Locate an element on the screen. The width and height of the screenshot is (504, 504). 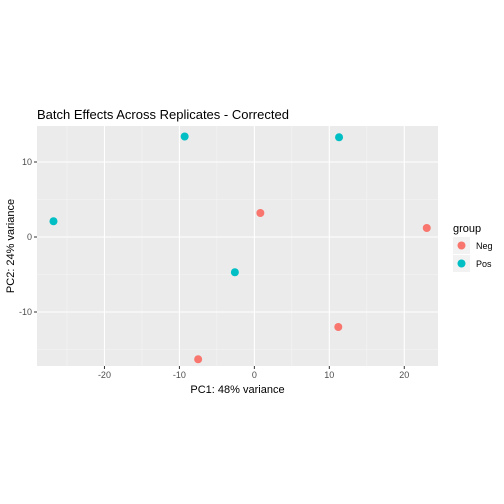
x-axis-tick-labels: -20 -10 0 10 20 is located at coordinates (253, 375).